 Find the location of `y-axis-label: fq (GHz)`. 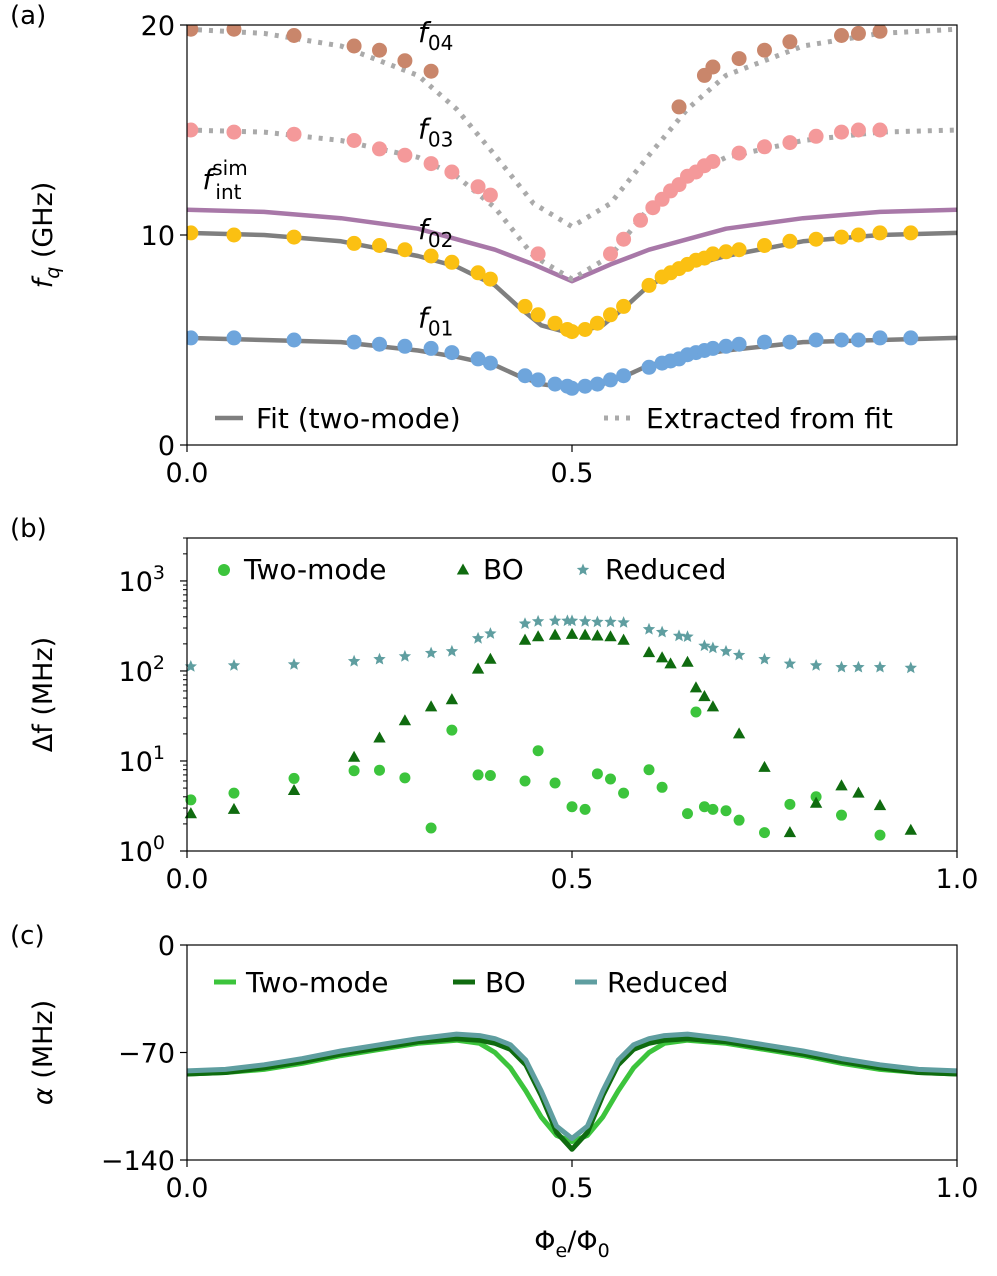

y-axis-label: fq (GHz) is located at coordinates (46, 235).